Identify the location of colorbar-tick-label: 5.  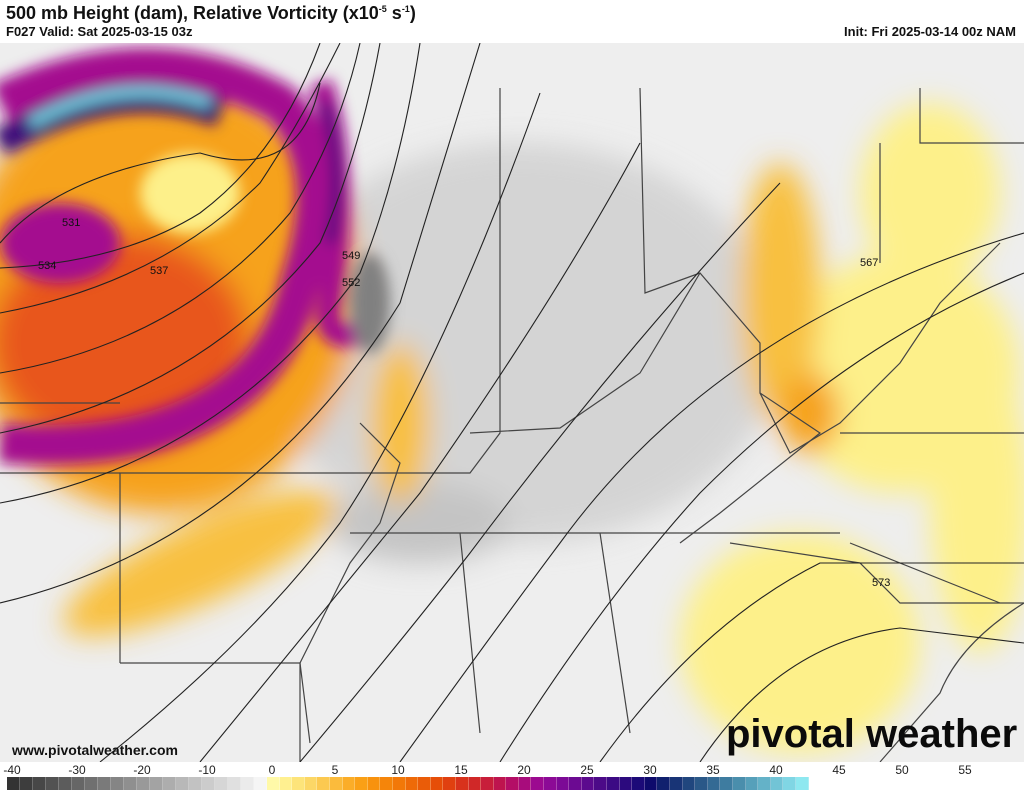
(335, 770).